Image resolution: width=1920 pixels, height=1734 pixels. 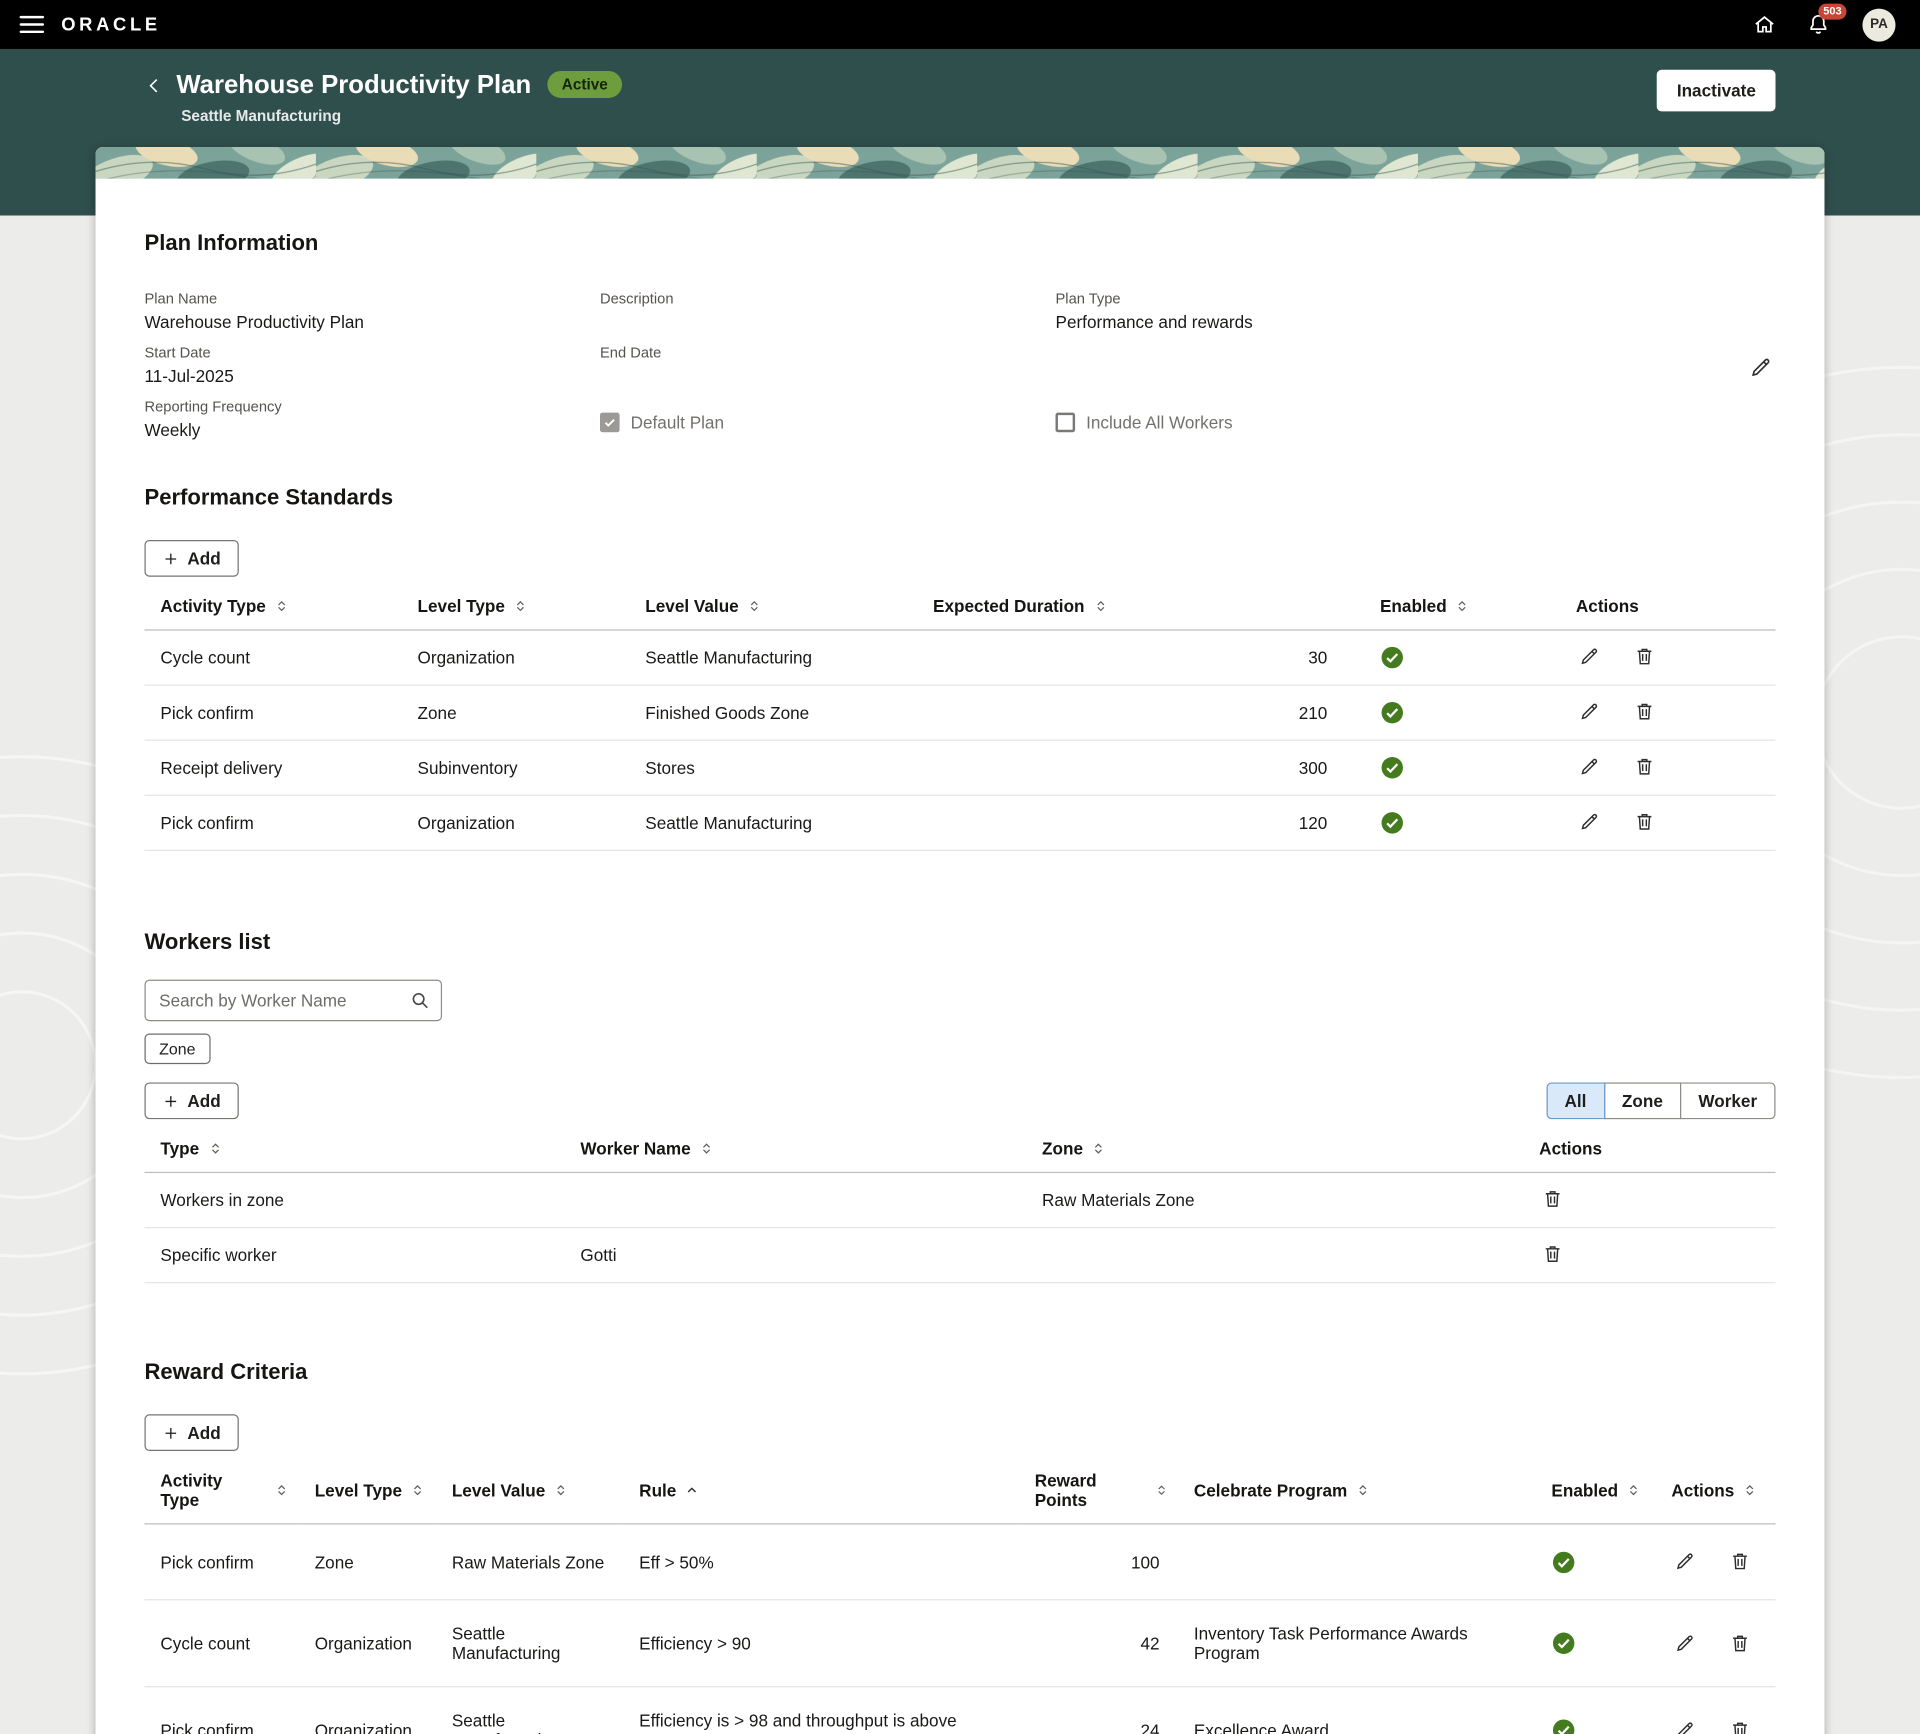 What do you see at coordinates (111, 24) in the screenshot?
I see `oracle-logo: ORACLE` at bounding box center [111, 24].